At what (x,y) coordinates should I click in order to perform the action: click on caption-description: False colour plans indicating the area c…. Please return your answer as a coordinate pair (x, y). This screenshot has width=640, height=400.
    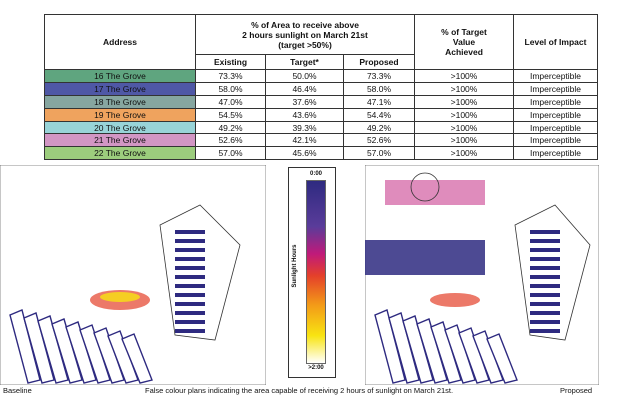
    Looking at the image, I should click on (299, 390).